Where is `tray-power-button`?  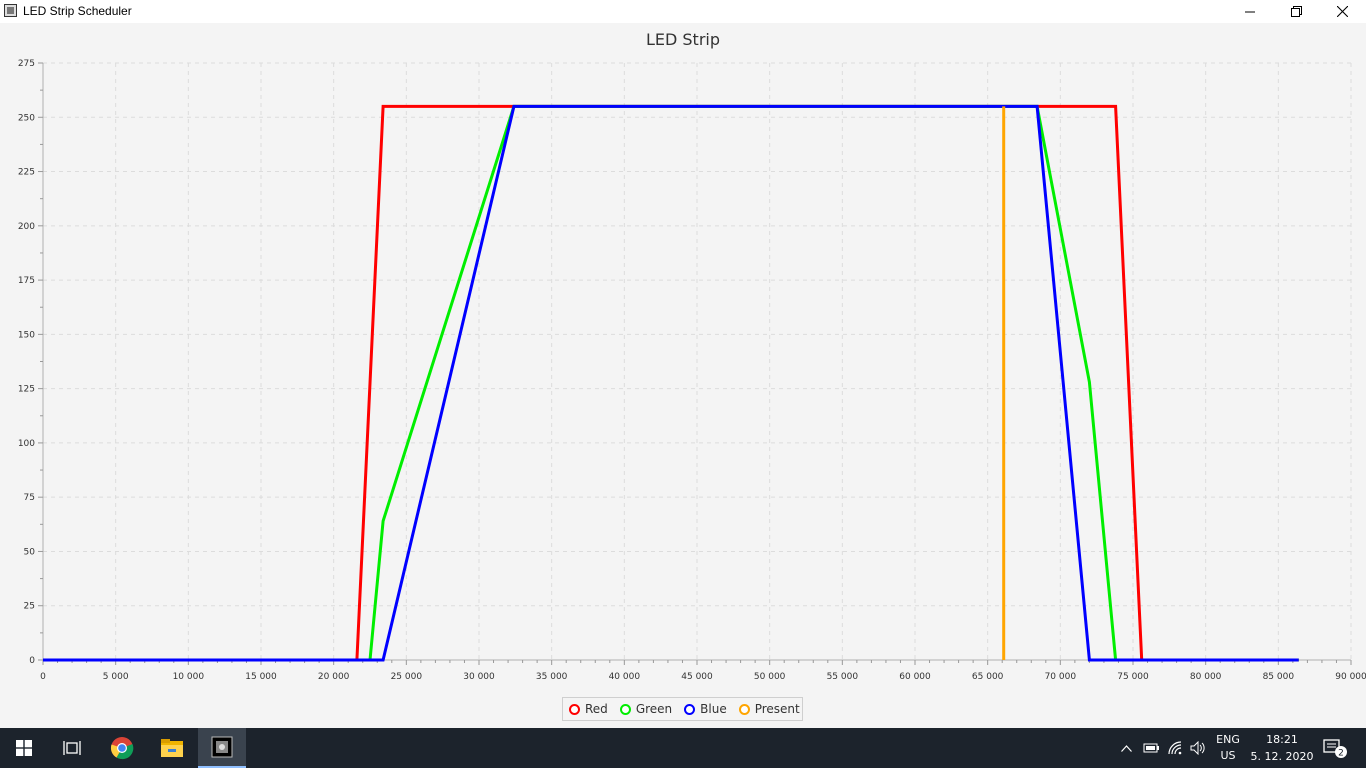
tray-power-button is located at coordinates (1151, 748).